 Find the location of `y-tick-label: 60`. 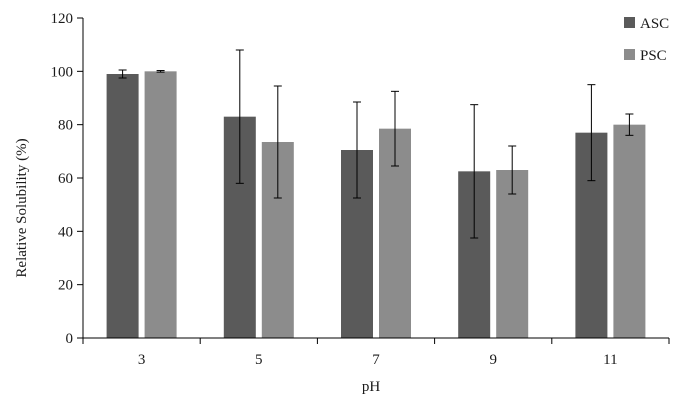

y-tick-label: 60 is located at coordinates (65, 179).